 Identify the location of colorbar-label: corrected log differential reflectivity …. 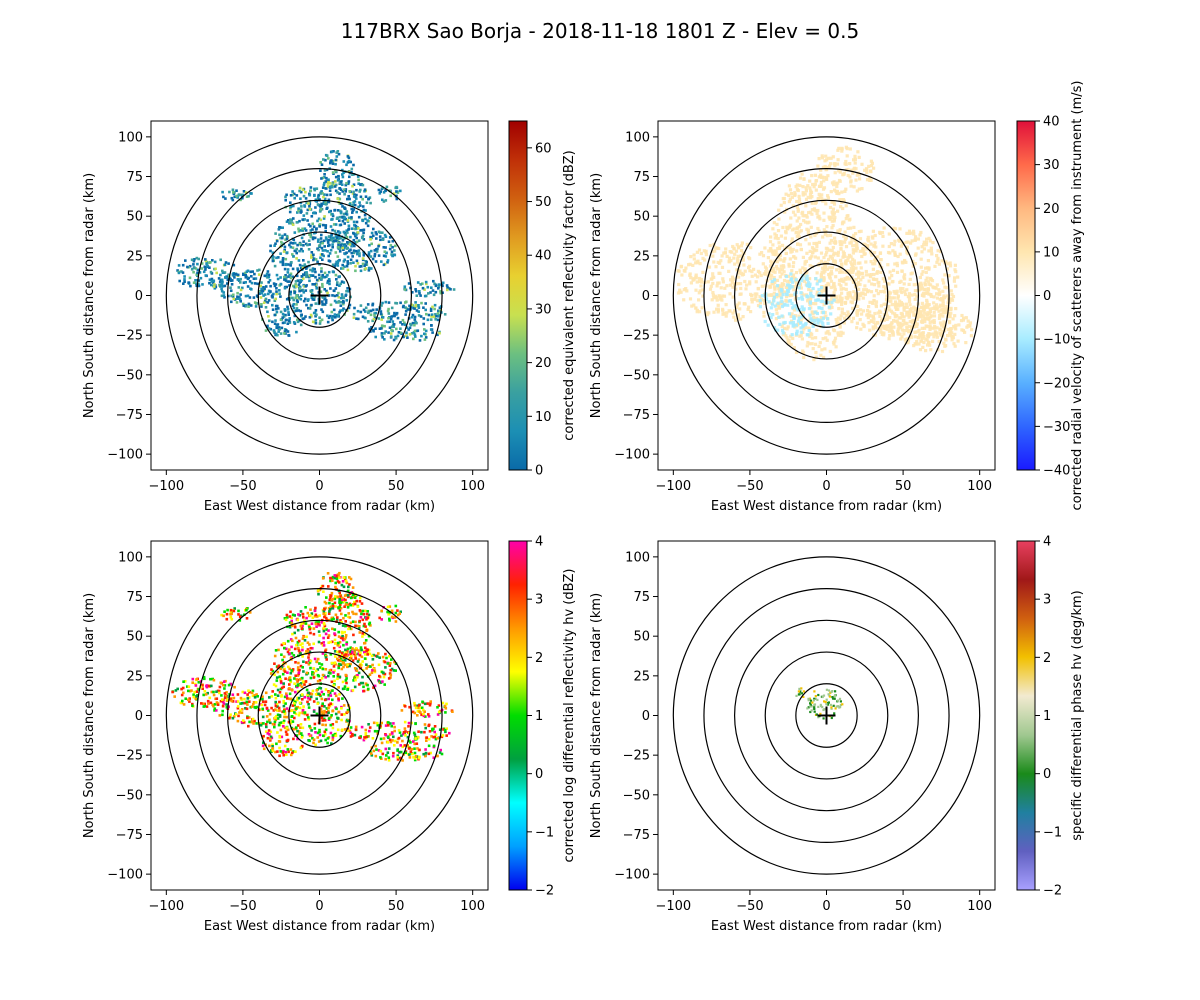
(569, 716).